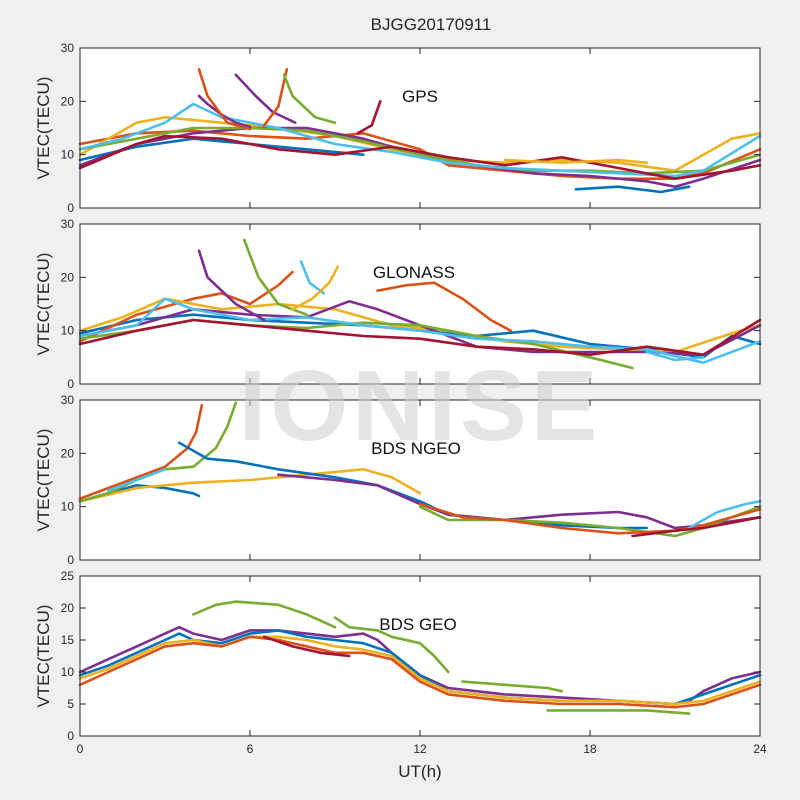 The image size is (800, 800). Describe the element at coordinates (420, 406) in the screenshot. I see `watermark: IONISE` at that location.